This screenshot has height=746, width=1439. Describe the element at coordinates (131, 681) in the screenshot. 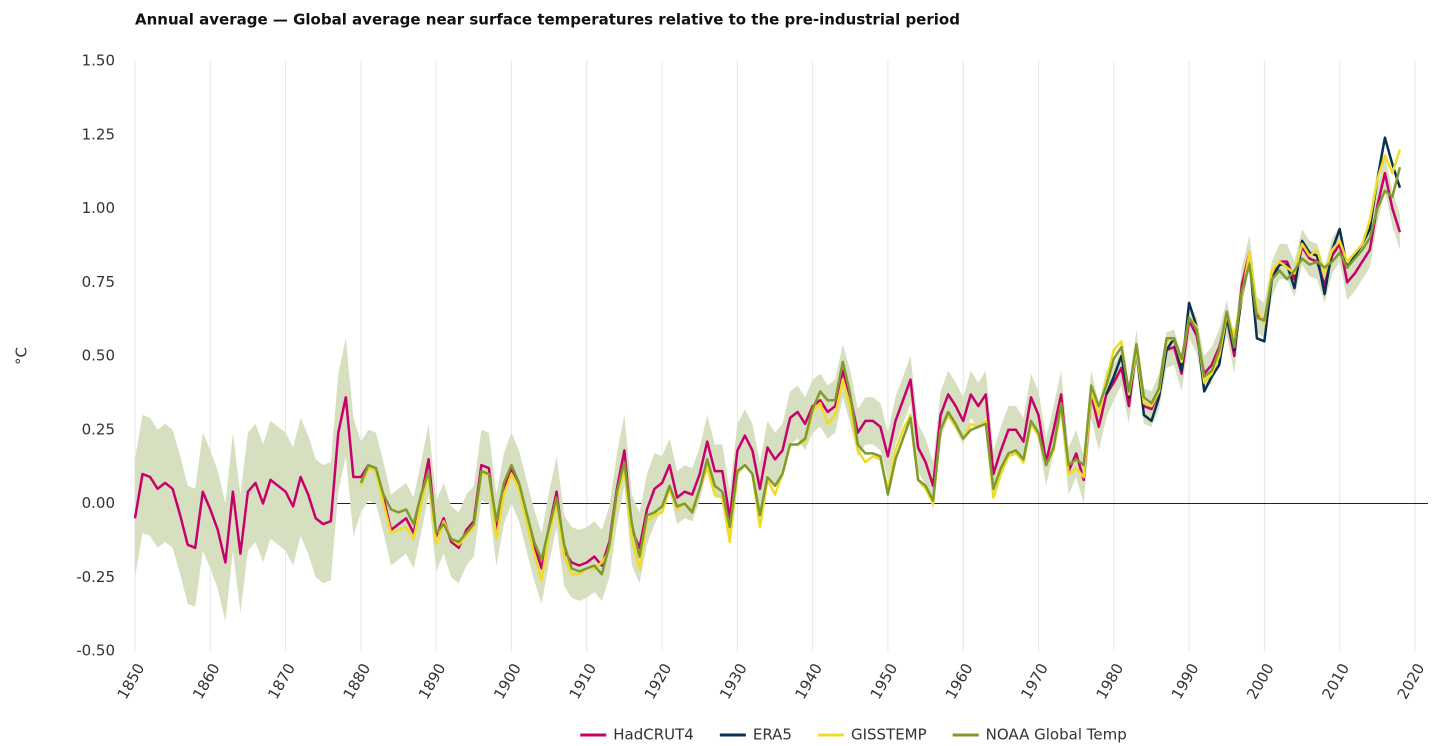

I see `x-tick-label: 1850` at that location.